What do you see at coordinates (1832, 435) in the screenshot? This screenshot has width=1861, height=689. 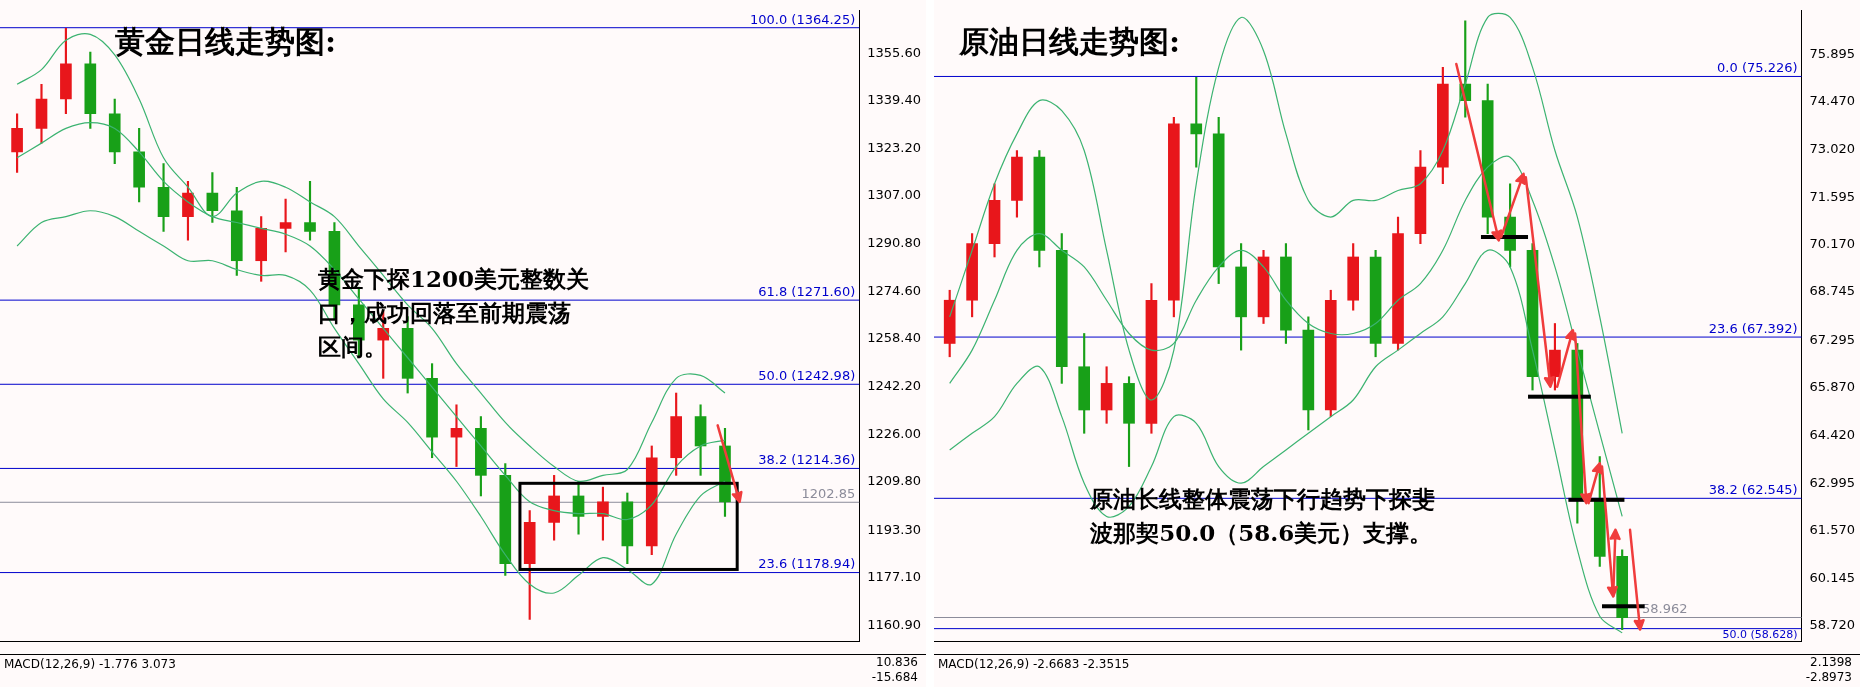 I see `y-tick-label: 64.420` at bounding box center [1832, 435].